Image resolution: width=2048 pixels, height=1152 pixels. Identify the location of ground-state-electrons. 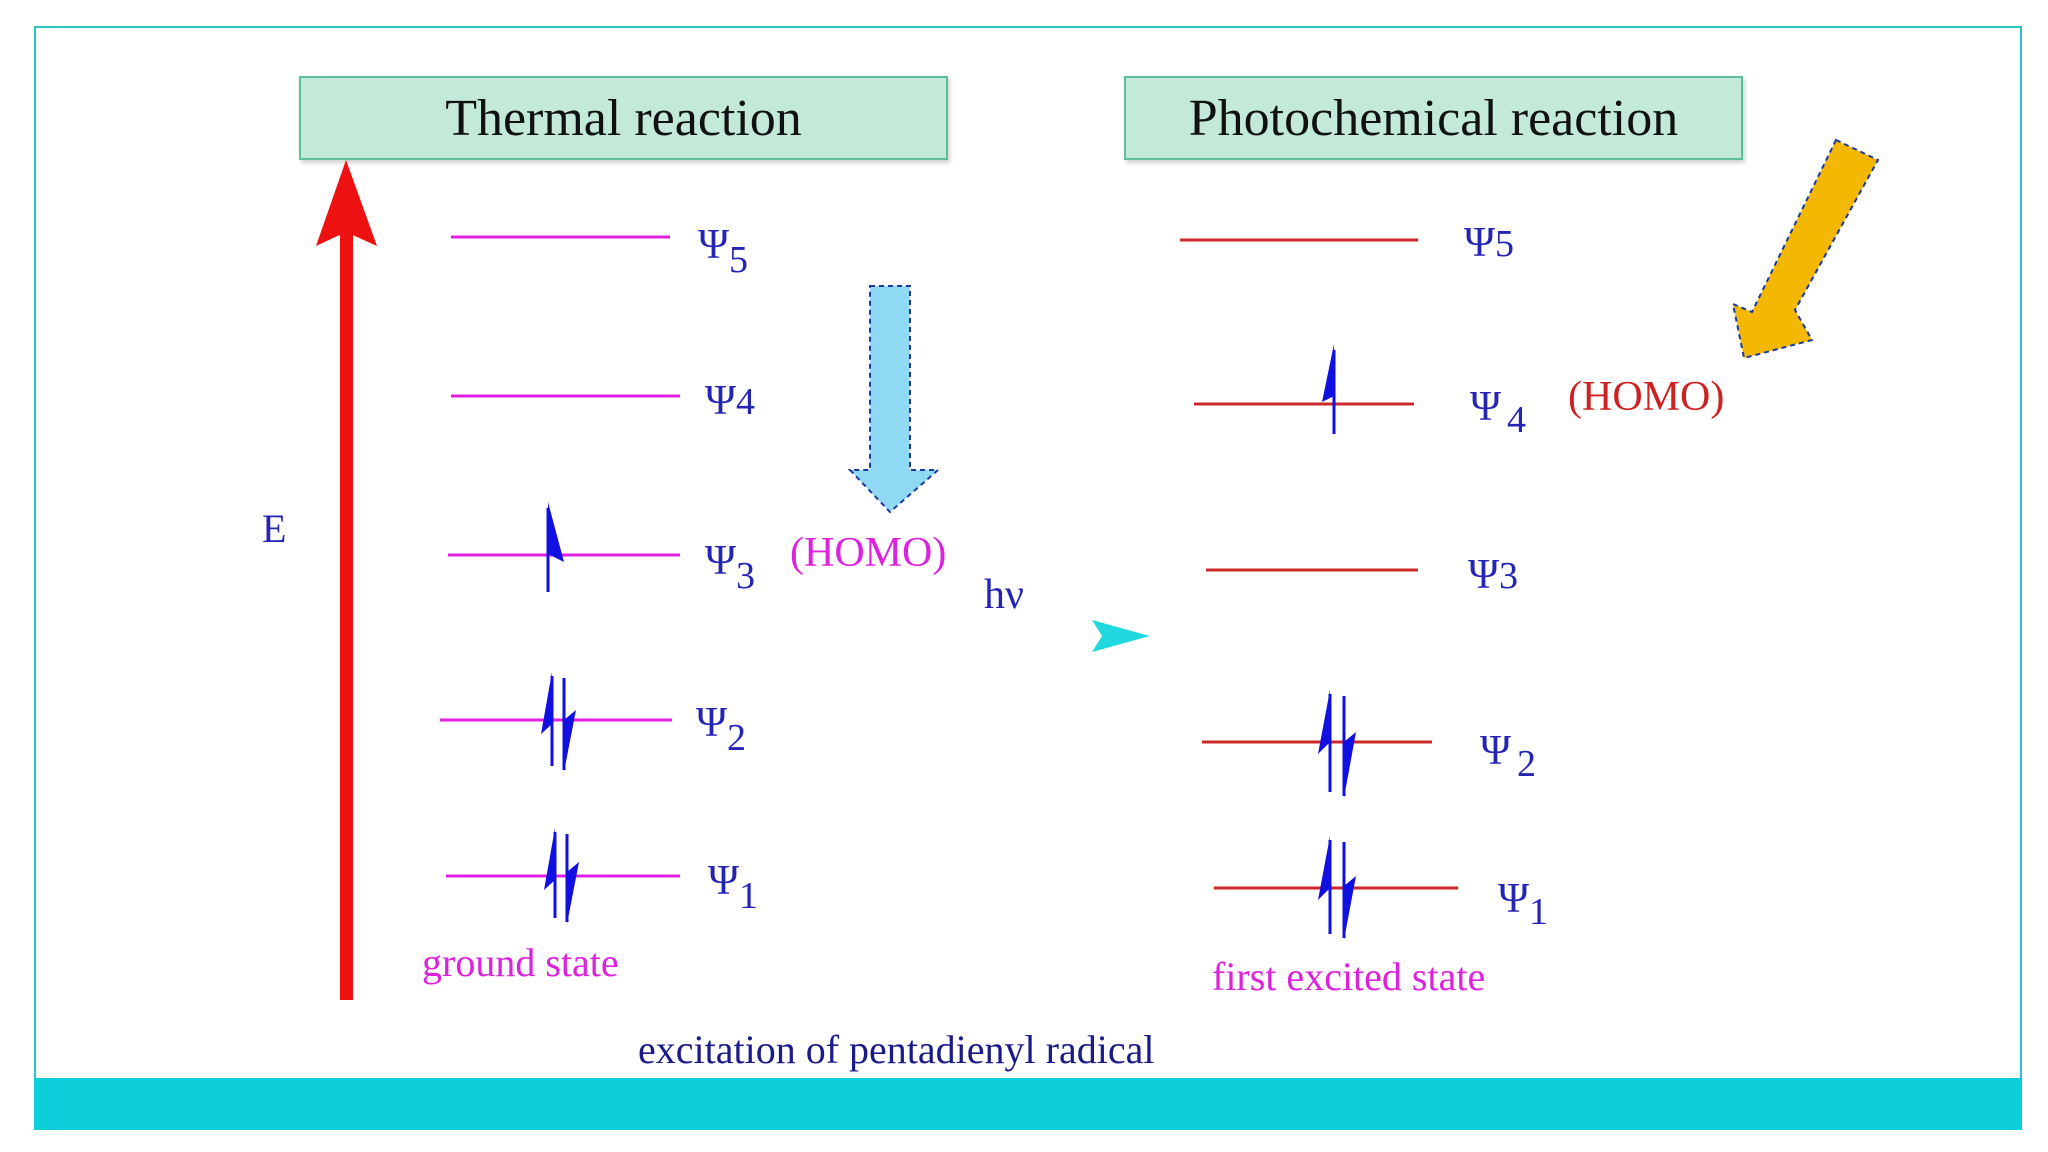
(560, 713).